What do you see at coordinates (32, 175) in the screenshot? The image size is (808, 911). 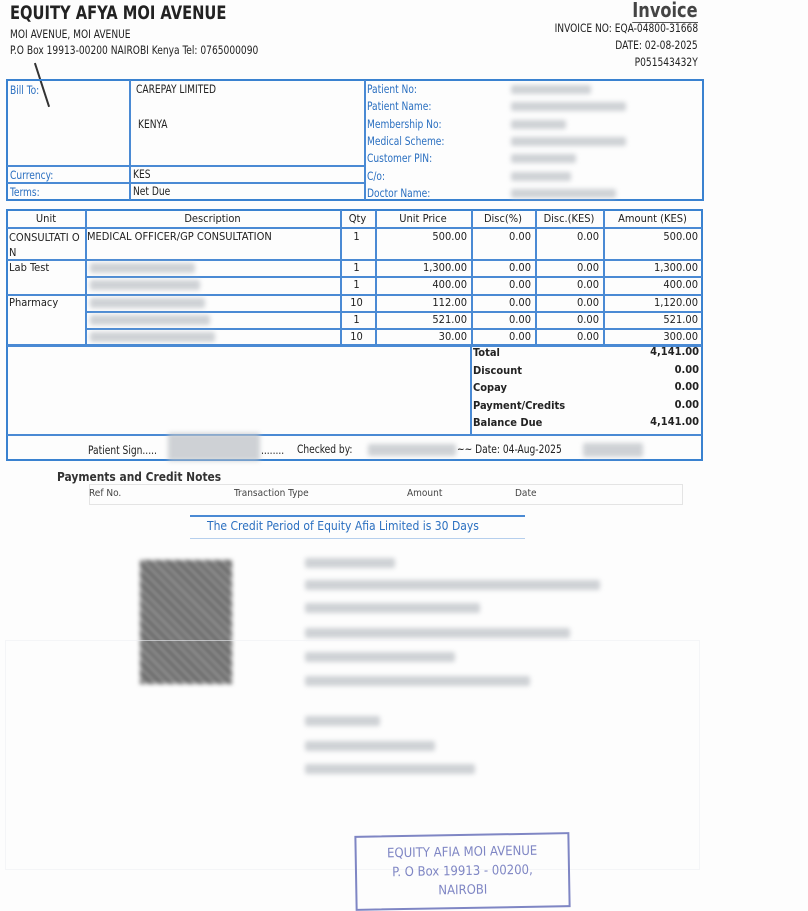 I see `currency-label: Currency:` at bounding box center [32, 175].